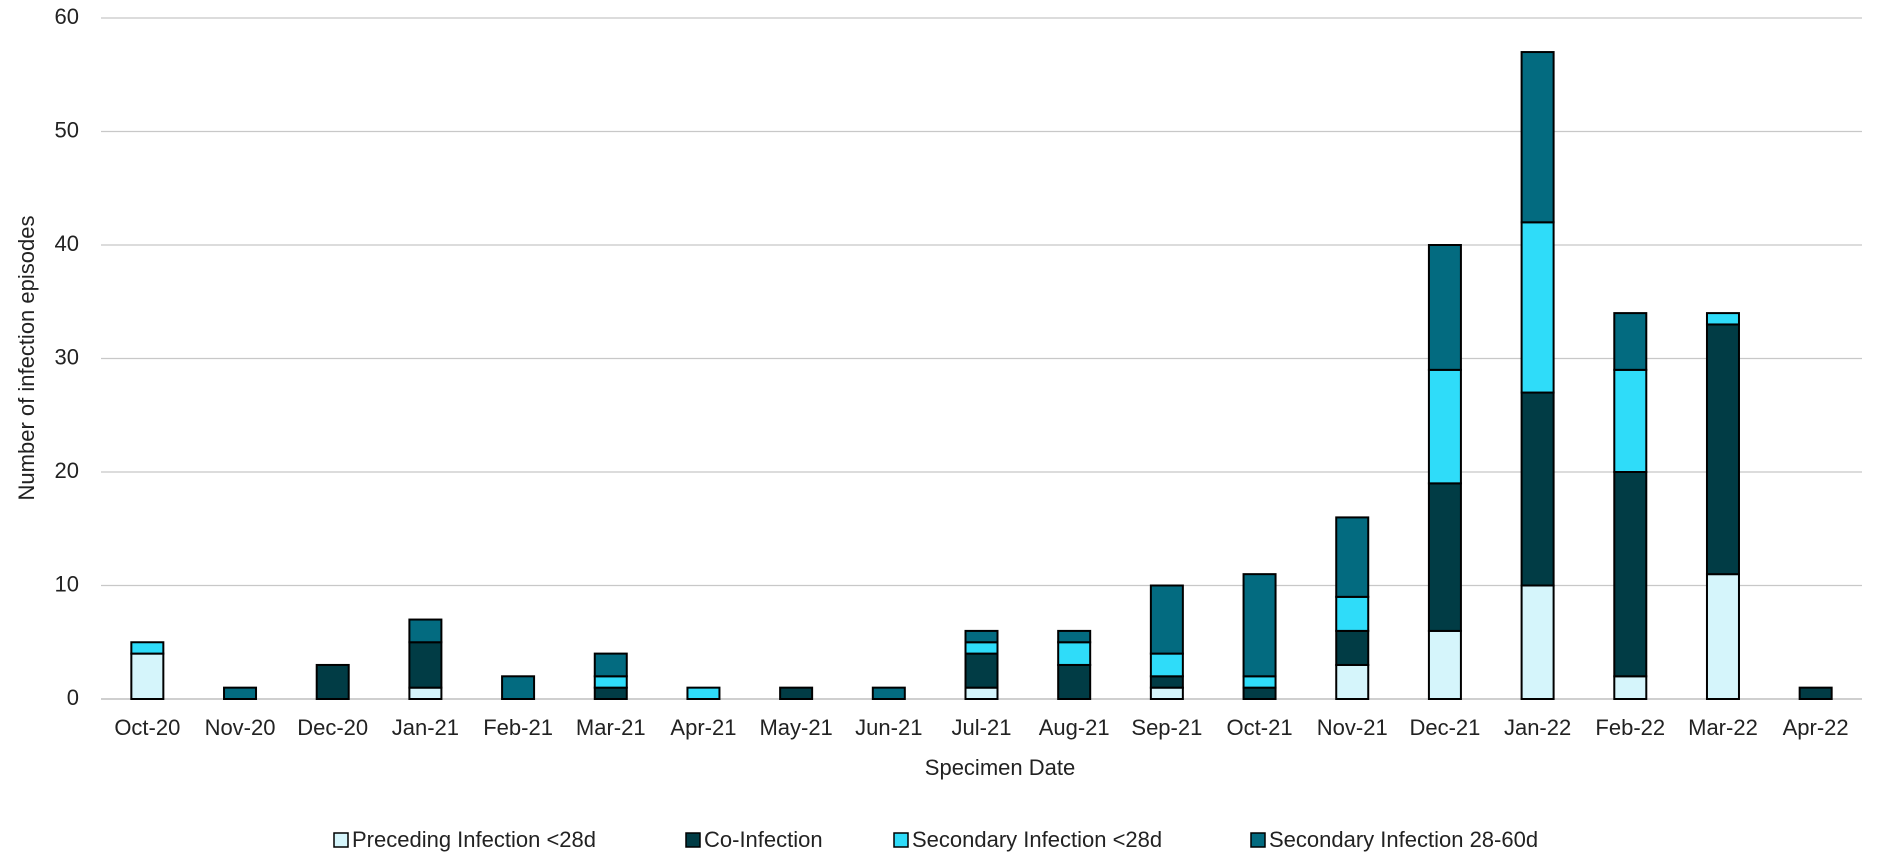 This screenshot has width=1904, height=857. I want to click on x-tick-label: Mar-22, so click(1723, 727).